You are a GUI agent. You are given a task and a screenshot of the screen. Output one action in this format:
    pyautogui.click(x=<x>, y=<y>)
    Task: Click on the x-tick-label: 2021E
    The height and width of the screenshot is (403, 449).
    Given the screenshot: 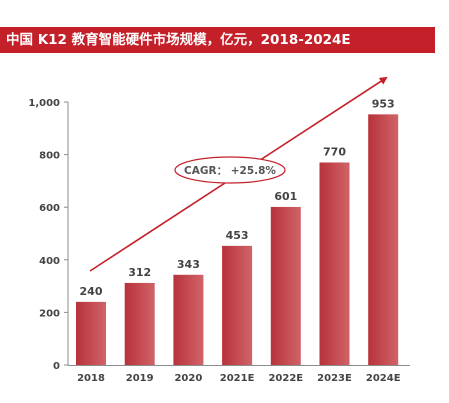 What is the action you would take?
    pyautogui.click(x=237, y=378)
    